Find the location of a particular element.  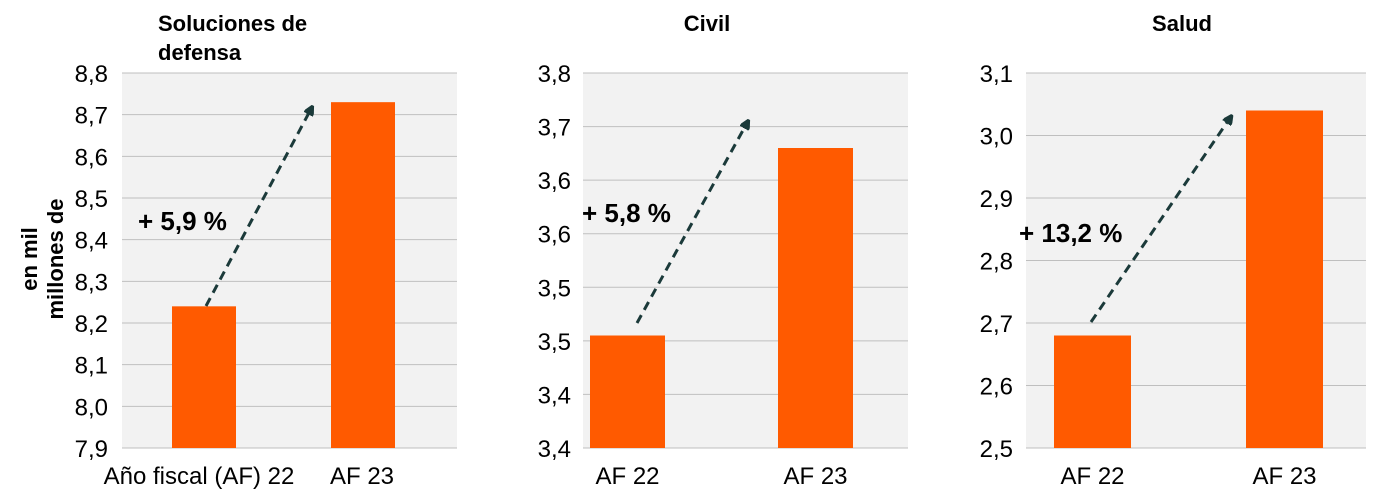

y-tick-label: 3,7 is located at coordinates (554, 128).